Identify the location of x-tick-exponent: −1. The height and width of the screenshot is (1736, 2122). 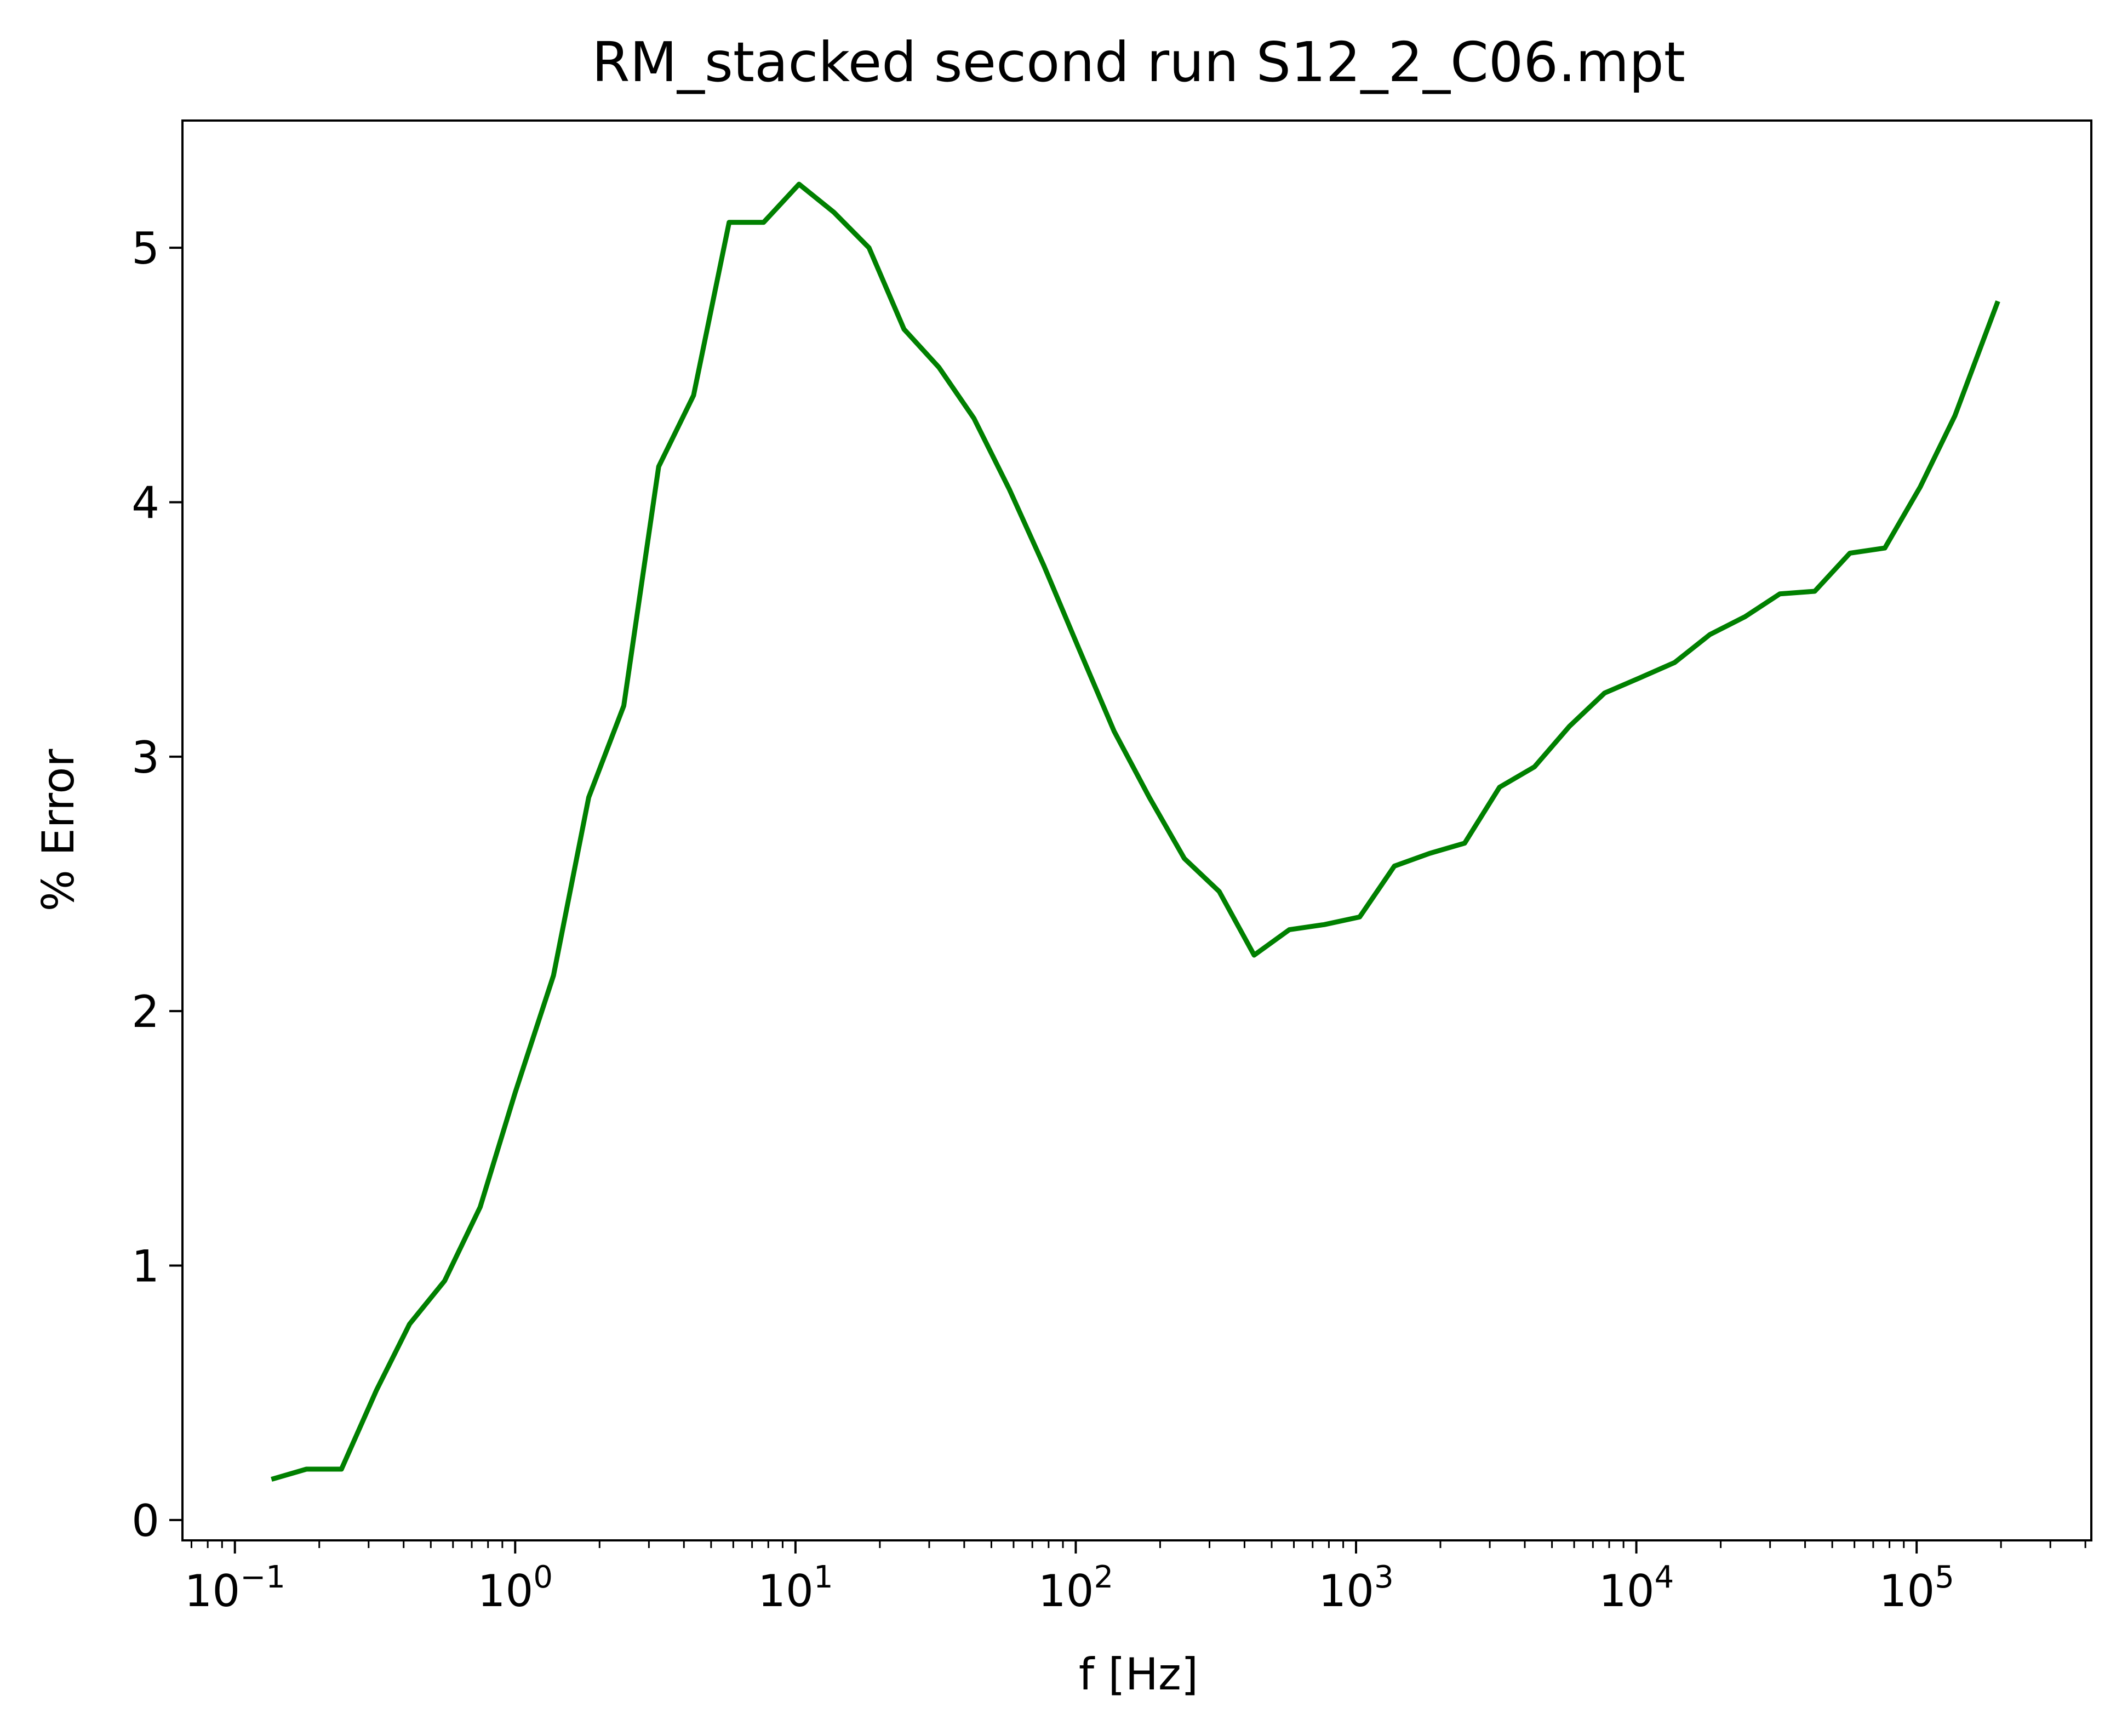
(262, 1578).